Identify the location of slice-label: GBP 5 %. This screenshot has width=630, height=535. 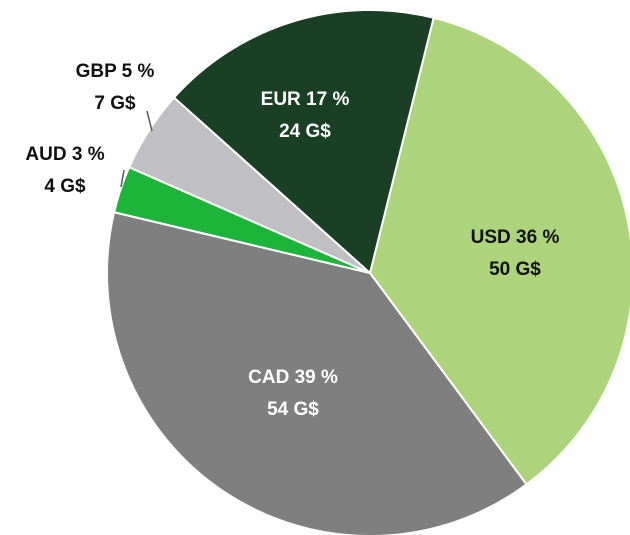
(115, 71).